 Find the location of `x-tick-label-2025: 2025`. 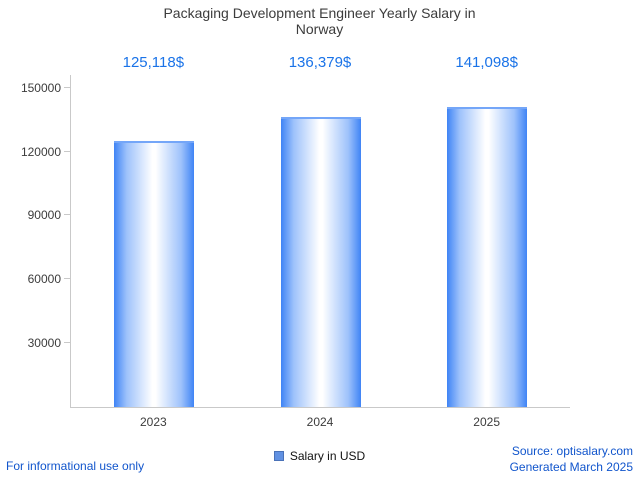

x-tick-label-2025: 2025 is located at coordinates (487, 422).